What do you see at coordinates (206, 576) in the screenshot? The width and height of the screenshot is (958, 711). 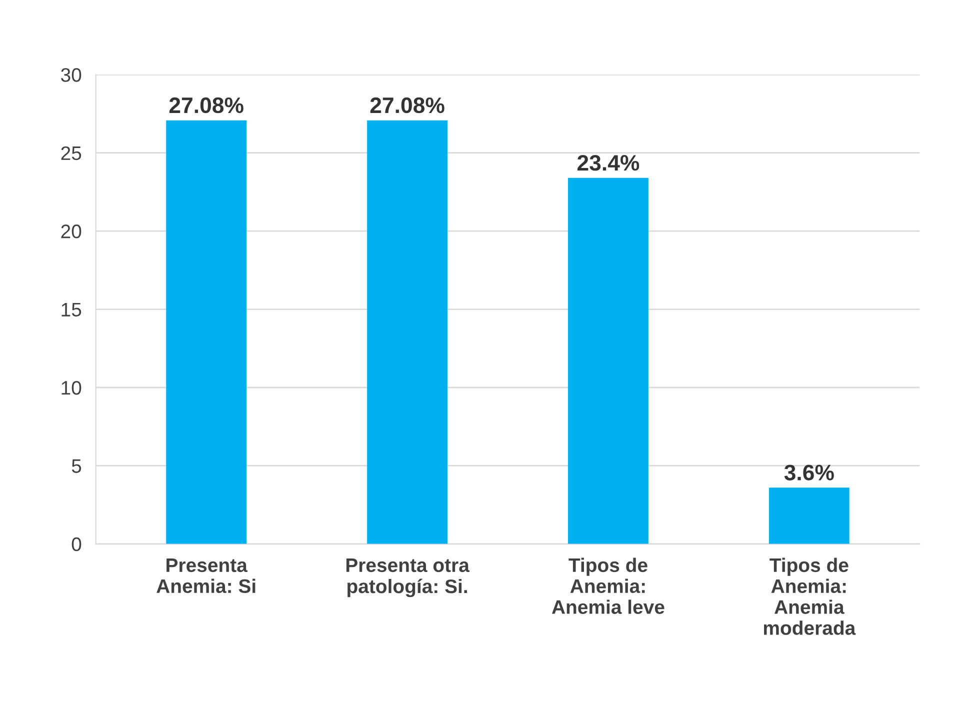 I see `x-tick-label: Presenta Anemia: Si` at bounding box center [206, 576].